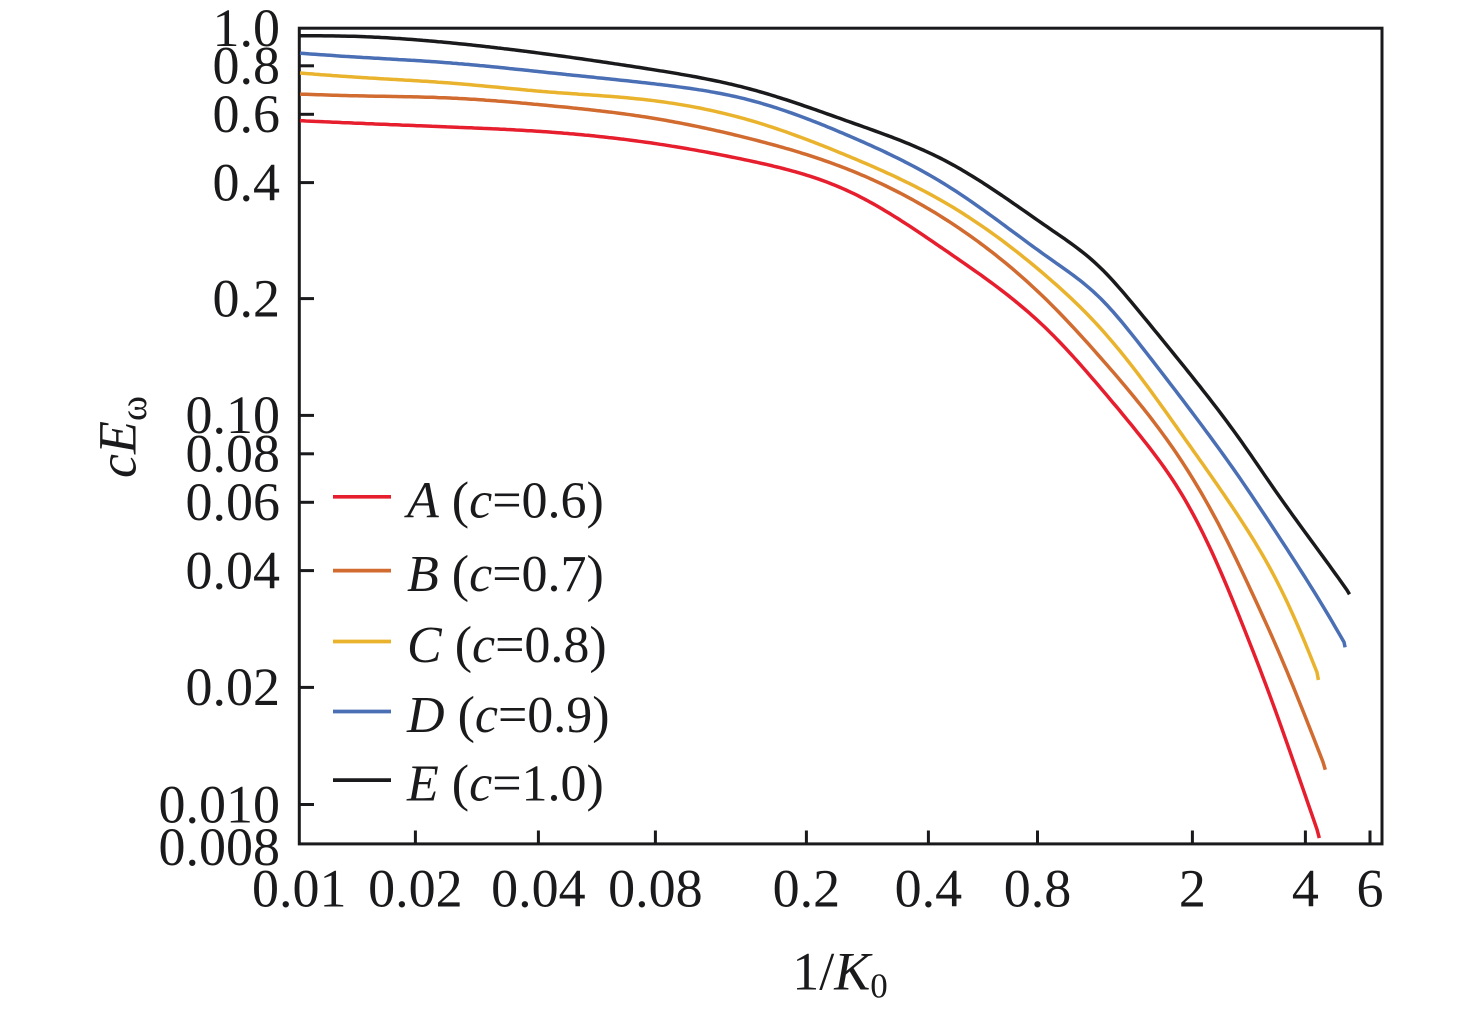  What do you see at coordinates (505, 574) in the screenshot?
I see `svg-text: B (c=0.7)` at bounding box center [505, 574].